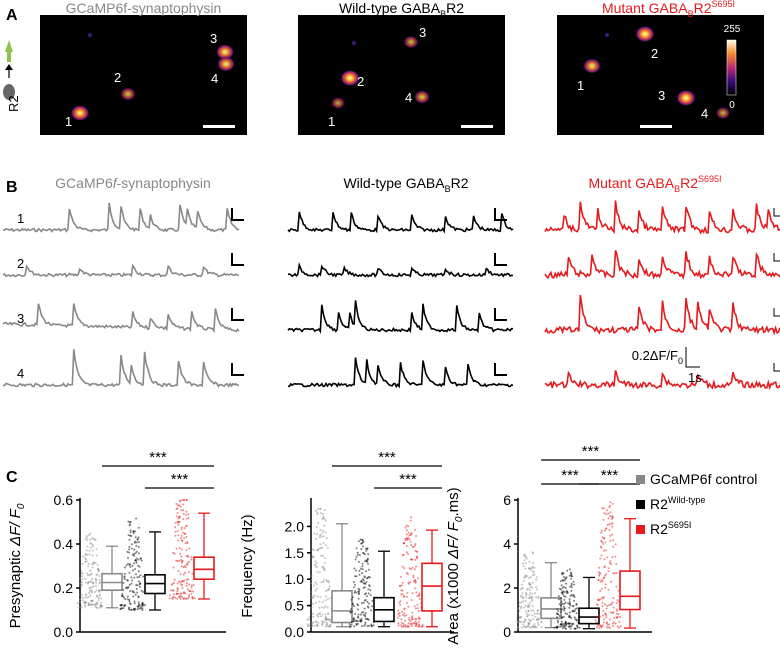 The height and width of the screenshot is (652, 780). Describe the element at coordinates (401, 9) in the screenshot. I see `image-title: Wild-type GABABR2` at that location.